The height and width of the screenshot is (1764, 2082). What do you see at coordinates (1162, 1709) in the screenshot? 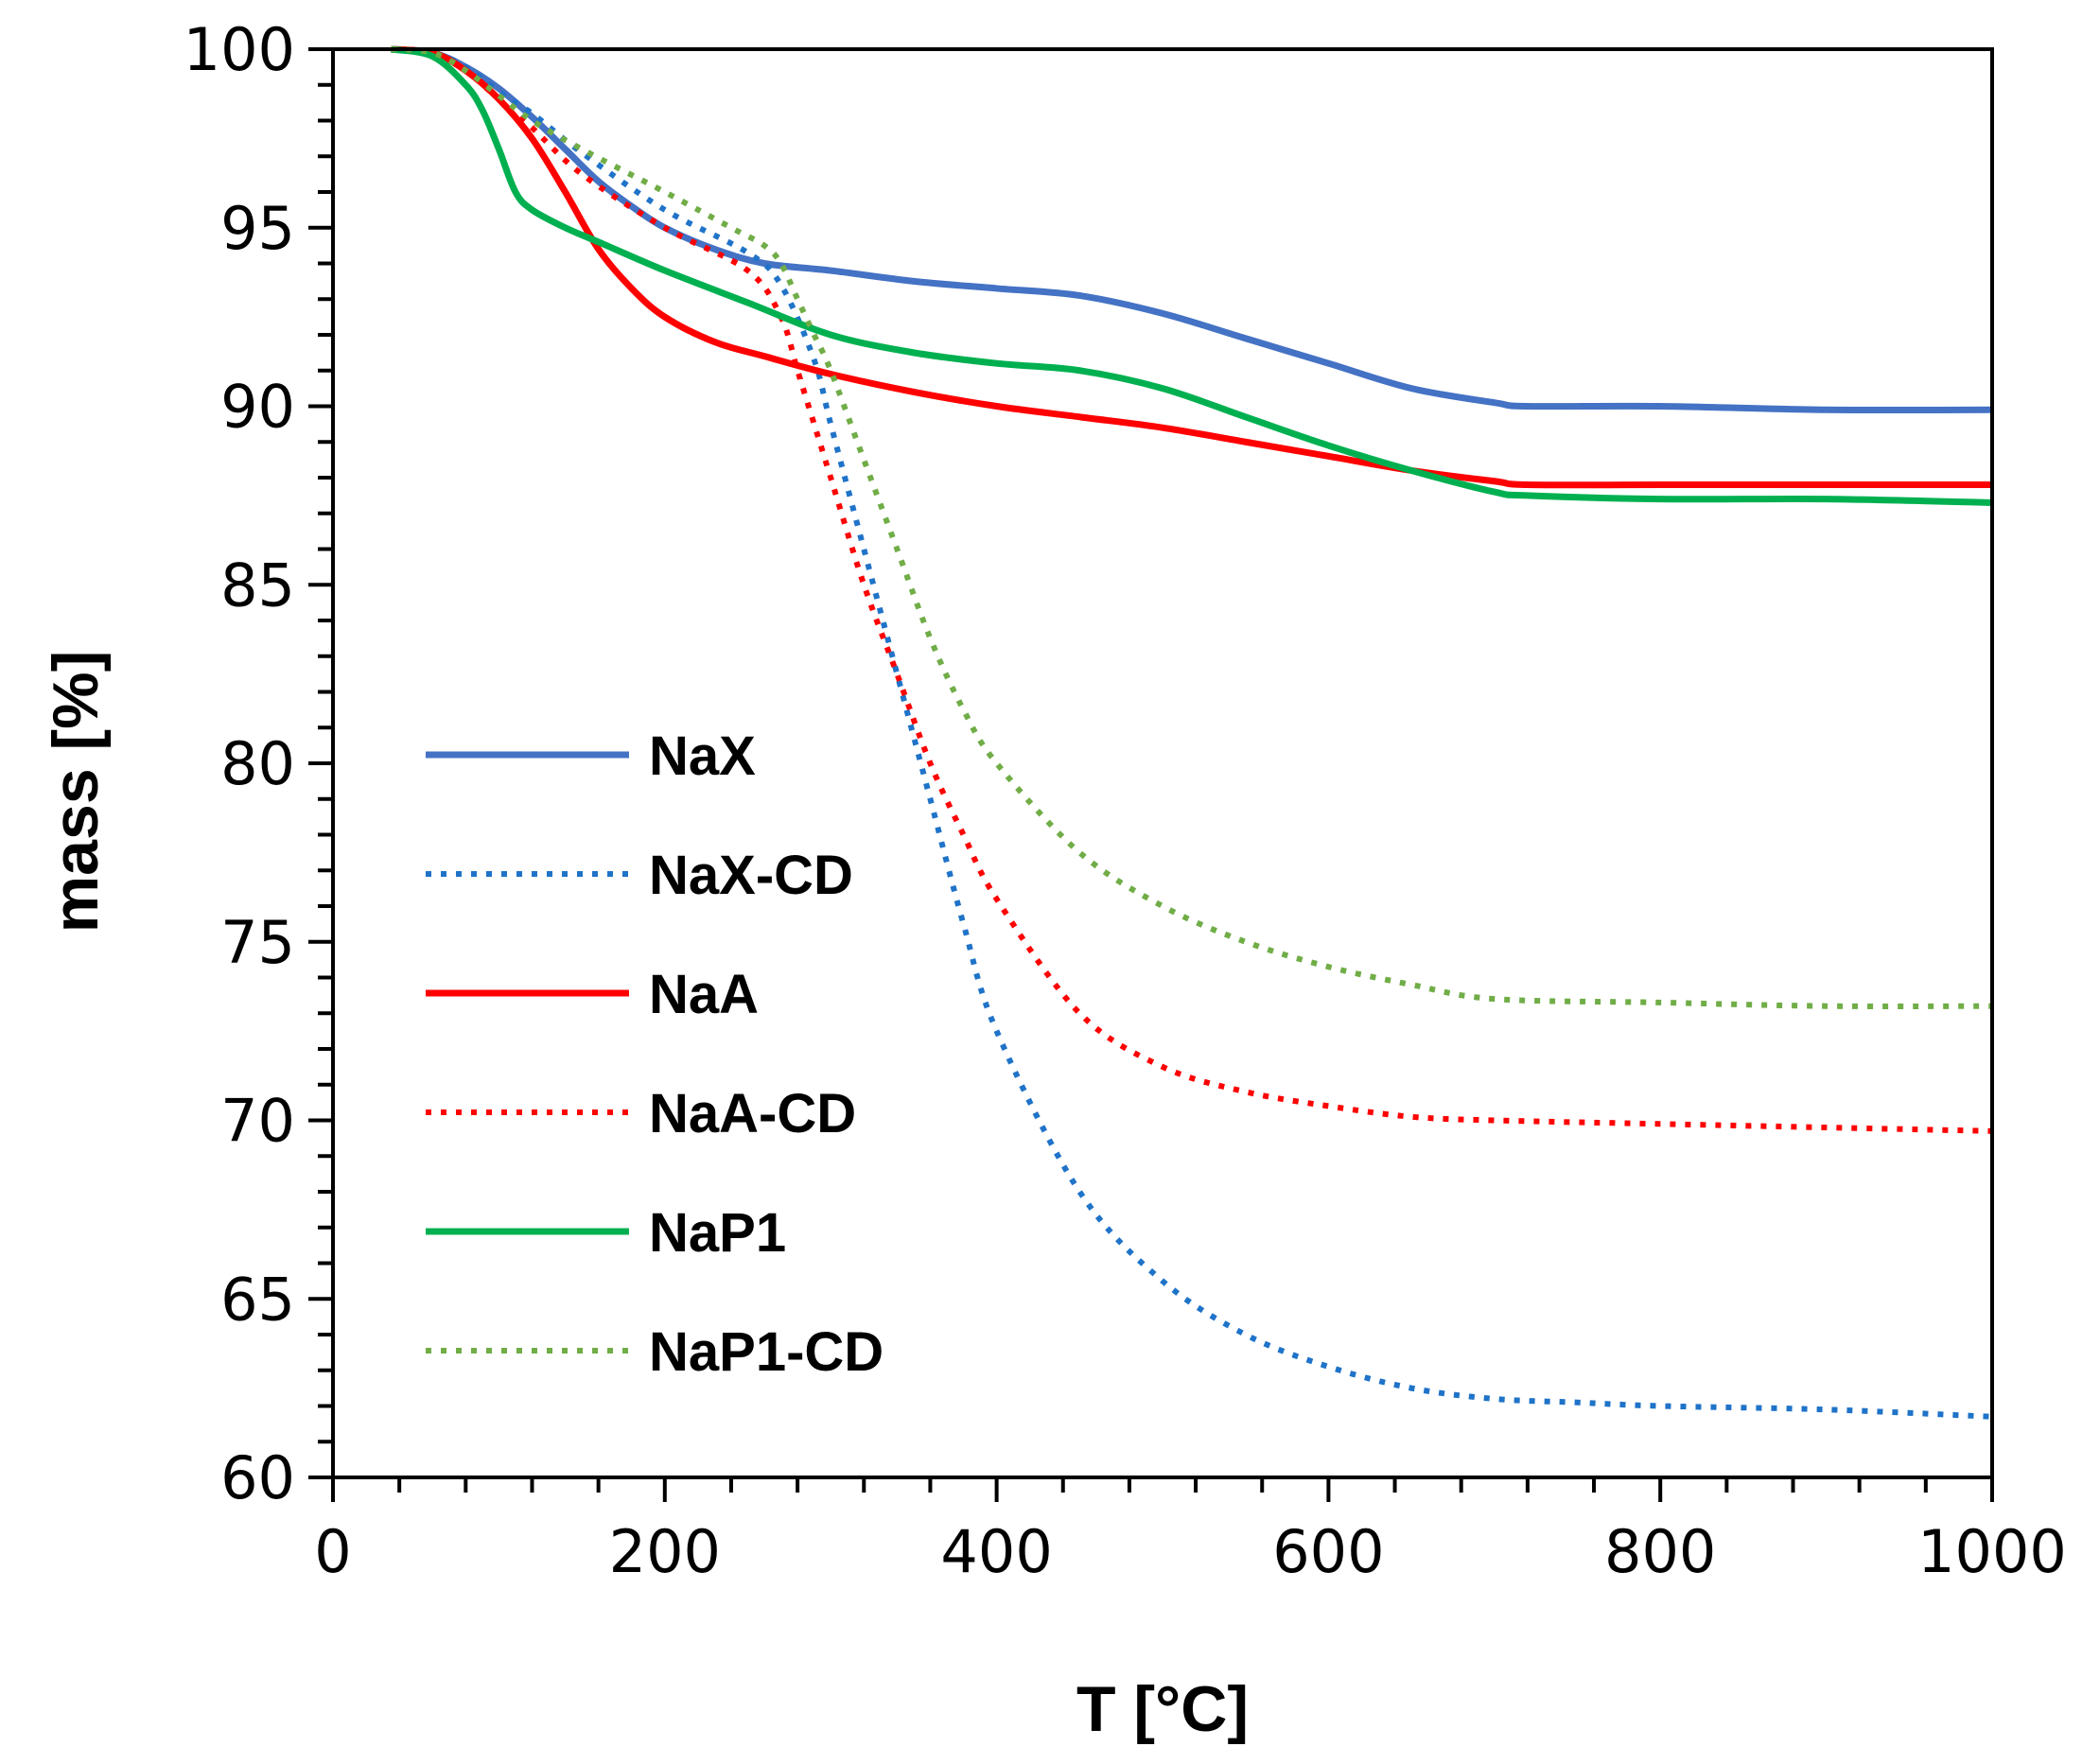
I see `x-axis-title: T [°C]` at bounding box center [1162, 1709].